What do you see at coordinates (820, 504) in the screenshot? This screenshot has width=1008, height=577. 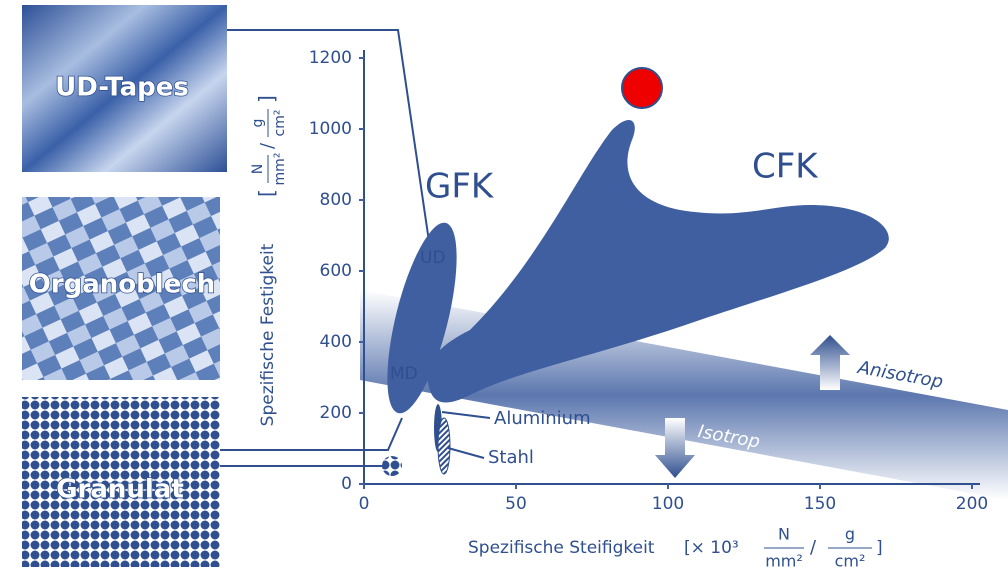 I see `x-tick-label: 150` at bounding box center [820, 504].